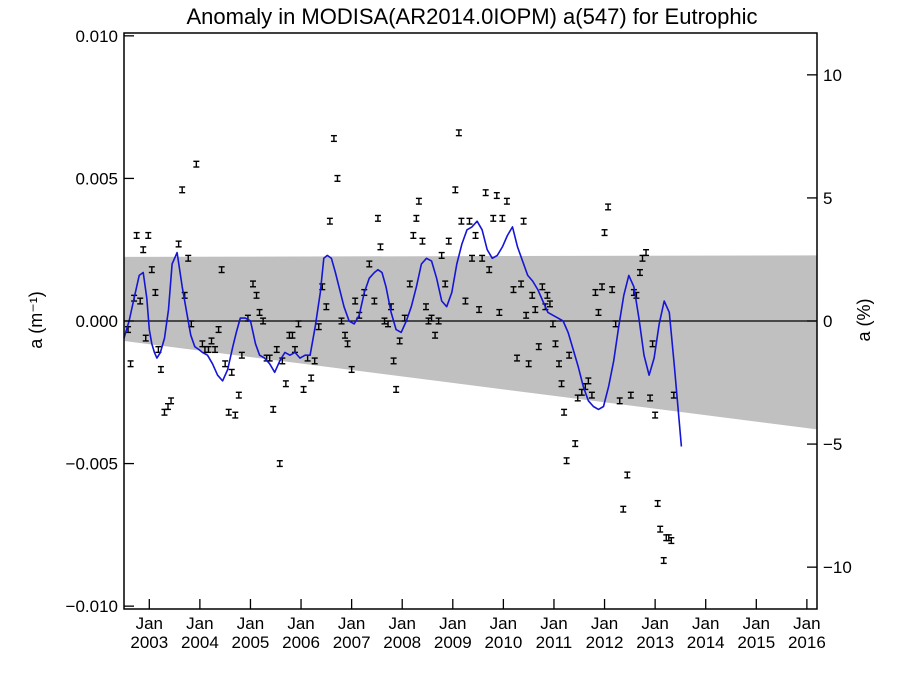 The width and height of the screenshot is (900, 675). I want to click on y-tick-label-left: 0.010, so click(96, 36).